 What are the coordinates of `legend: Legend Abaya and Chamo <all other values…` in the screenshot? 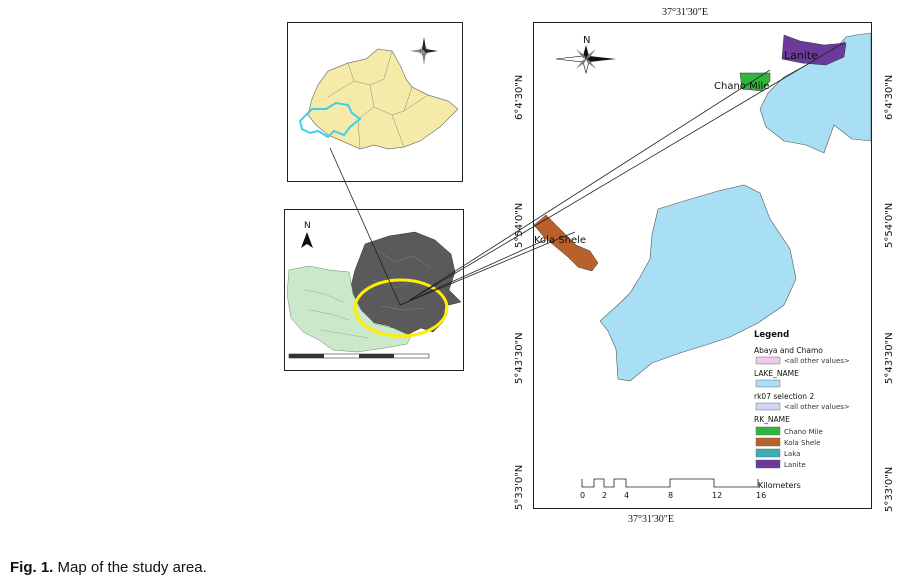 It's located at (802, 399).